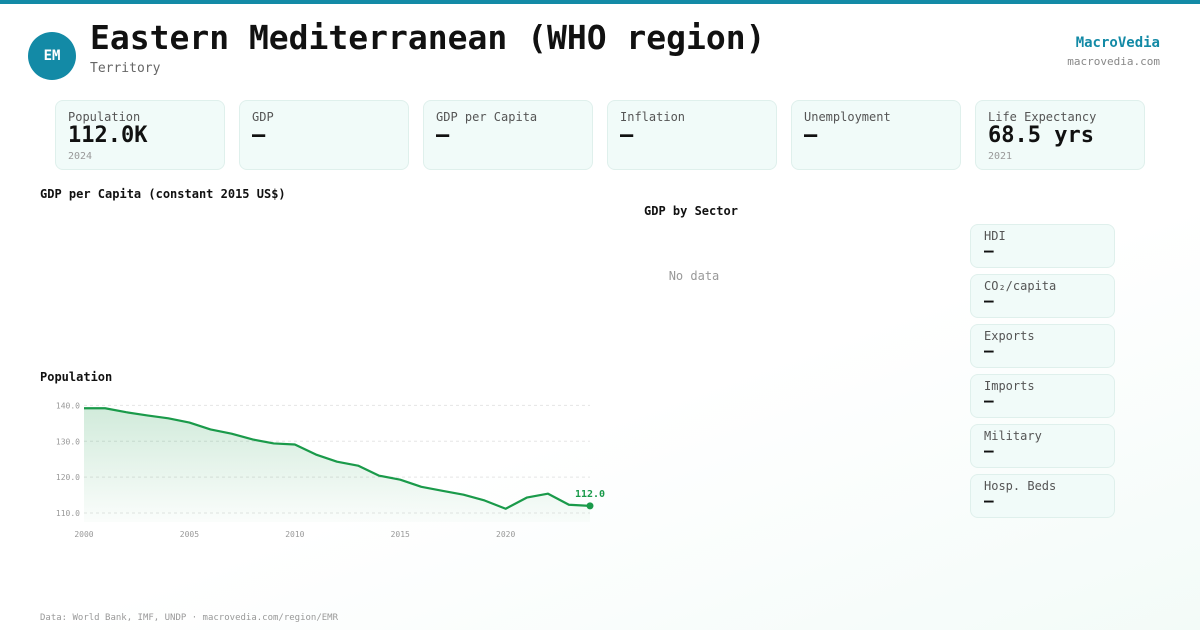 The width and height of the screenshot is (1200, 630). Describe the element at coordinates (995, 236) in the screenshot. I see `stat-label: HDI` at that location.